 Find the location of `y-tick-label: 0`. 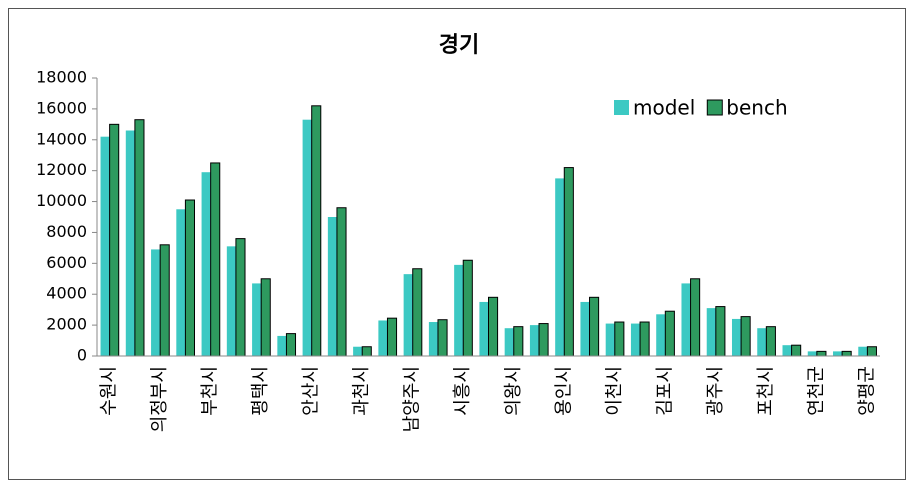

y-tick-label: 0 is located at coordinates (82, 355).